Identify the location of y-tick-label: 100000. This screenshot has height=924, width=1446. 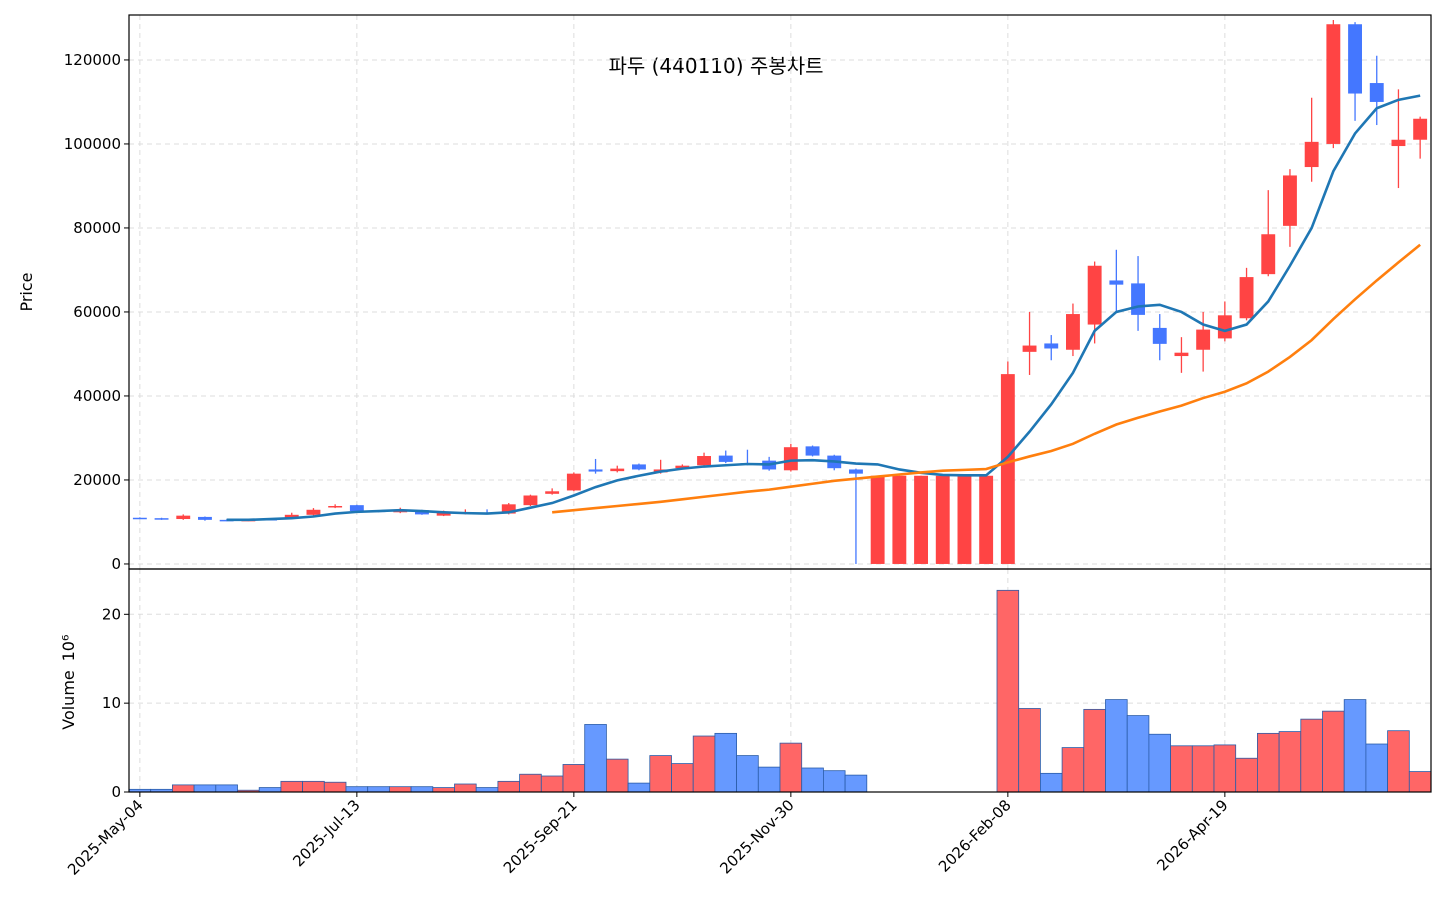
(92, 144).